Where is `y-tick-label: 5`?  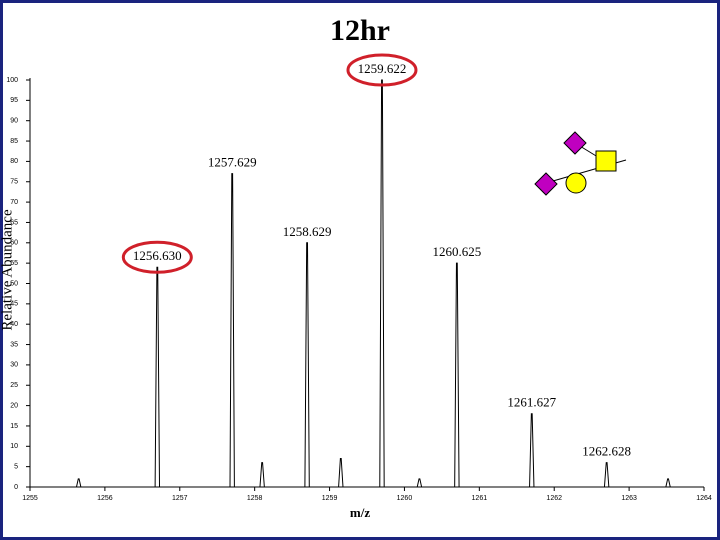 y-tick-label: 5 is located at coordinates (16, 466).